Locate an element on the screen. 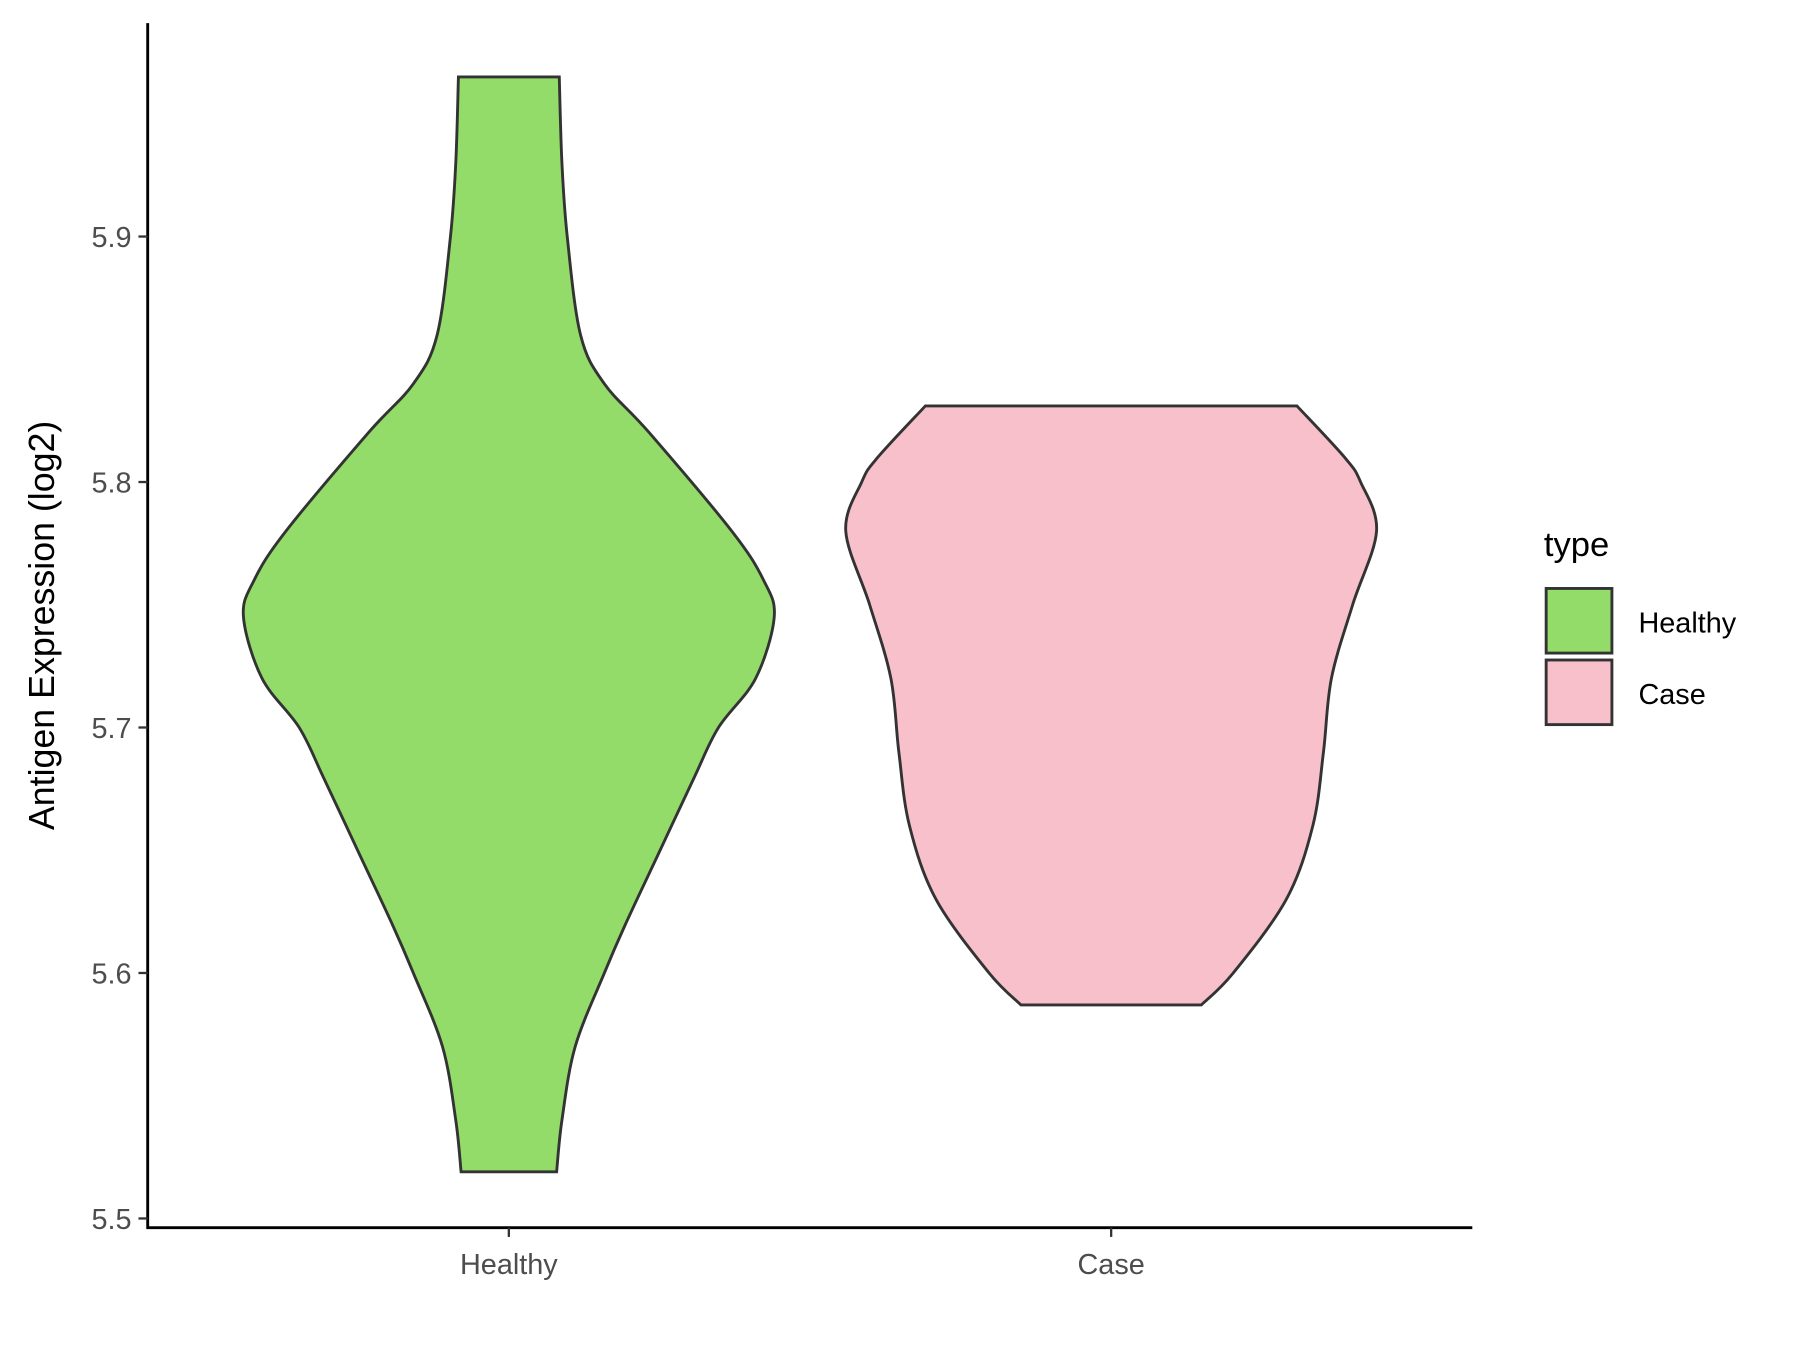 The height and width of the screenshot is (1350, 1800). y-axis-label: Antigen Expression (log2) is located at coordinates (42, 625).